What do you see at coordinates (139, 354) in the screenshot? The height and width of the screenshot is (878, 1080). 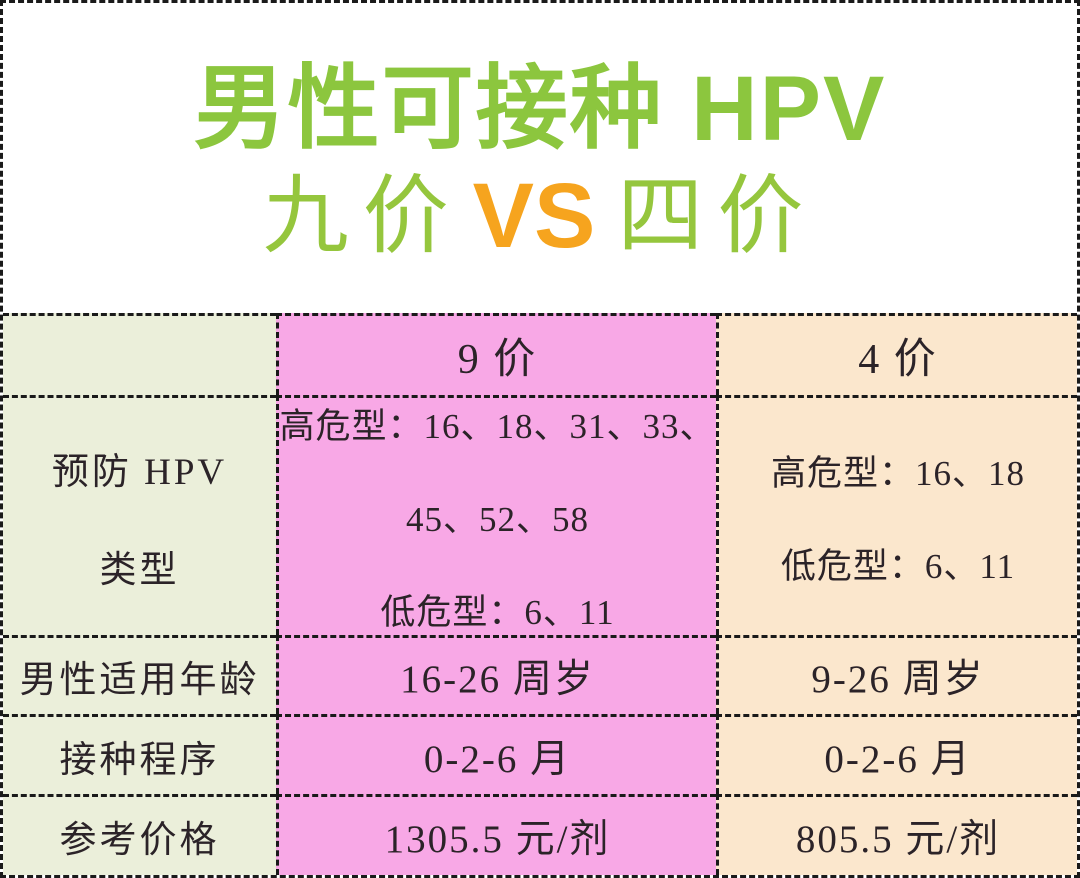 I see `header-cell-empty` at bounding box center [139, 354].